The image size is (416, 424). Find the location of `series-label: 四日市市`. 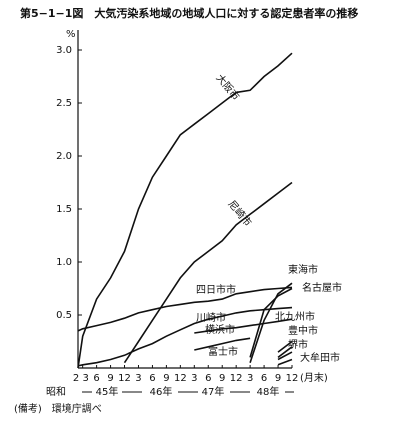

series-label: 四日市市 is located at coordinates (216, 289).